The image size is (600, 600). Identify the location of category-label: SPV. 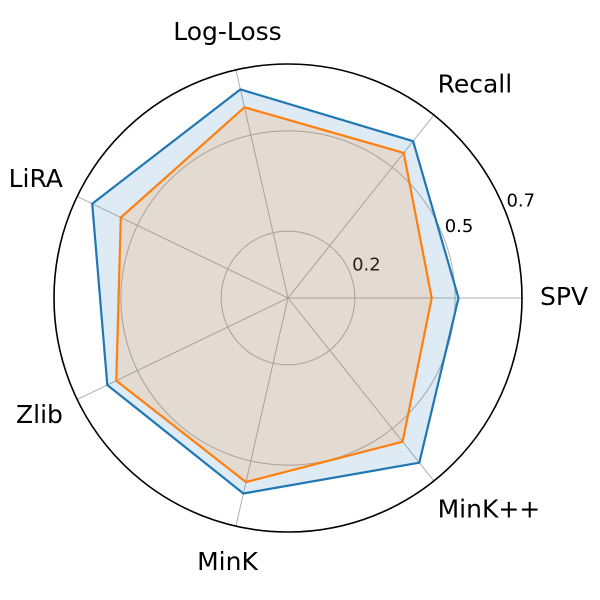
(564, 296).